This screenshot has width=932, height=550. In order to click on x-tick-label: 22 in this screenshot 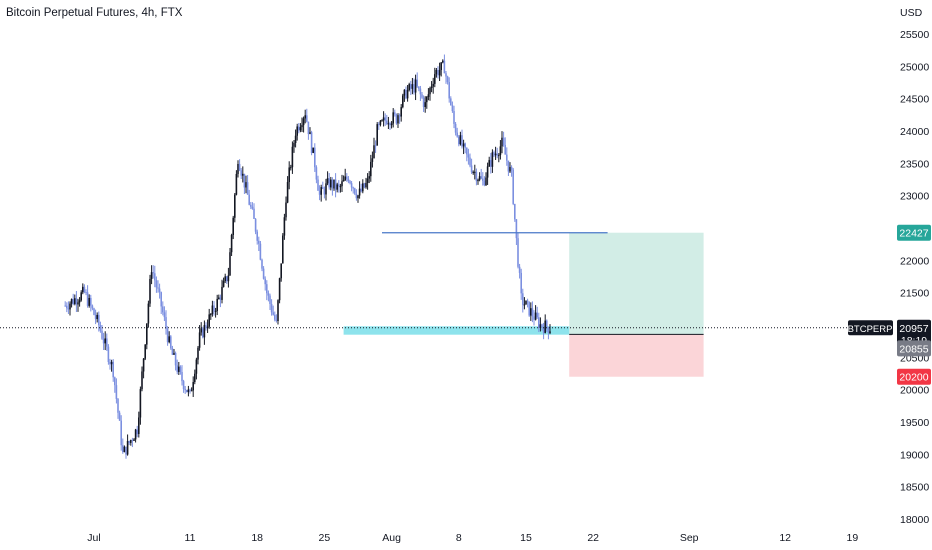, I will do `click(593, 538)`.